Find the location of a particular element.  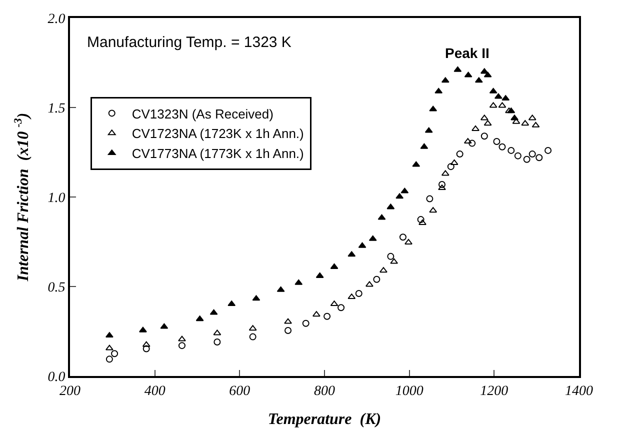

x-tick-label: 1000 is located at coordinates (409, 391).